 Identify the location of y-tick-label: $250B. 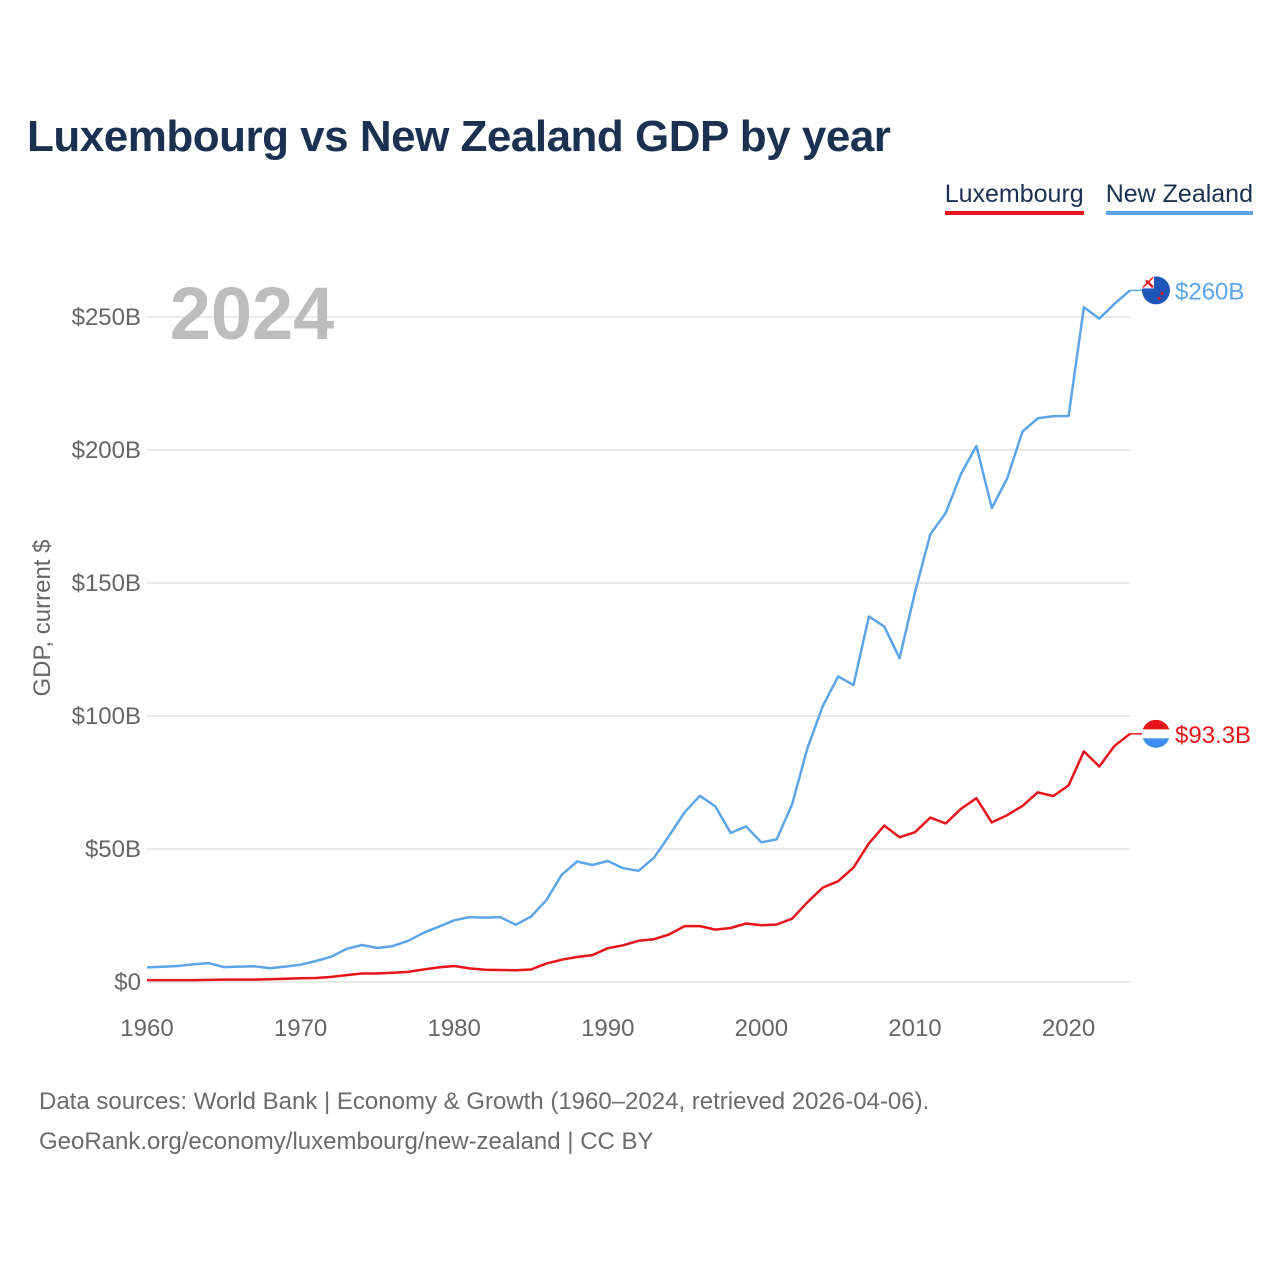
(106, 317).